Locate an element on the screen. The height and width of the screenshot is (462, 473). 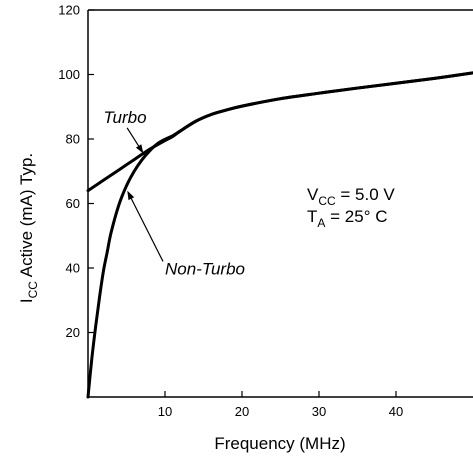
vcc-sub: CC is located at coordinates (327, 201).